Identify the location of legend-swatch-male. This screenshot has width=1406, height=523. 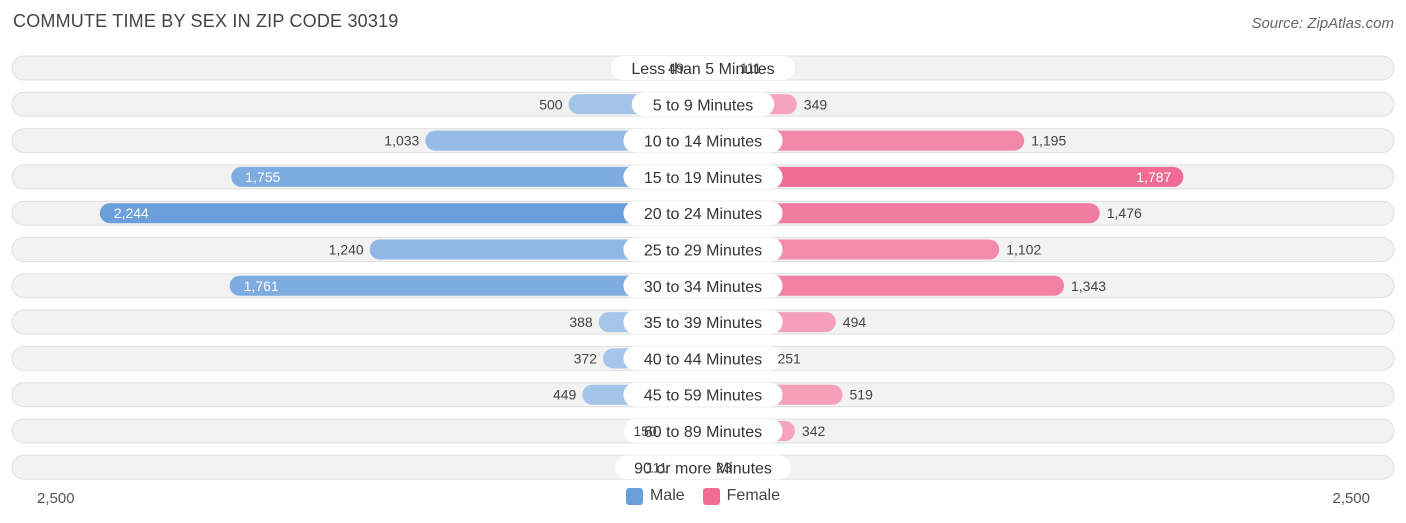
(634, 496).